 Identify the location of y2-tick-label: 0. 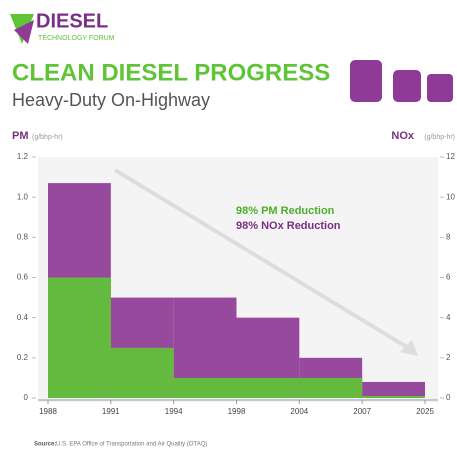
(448, 397).